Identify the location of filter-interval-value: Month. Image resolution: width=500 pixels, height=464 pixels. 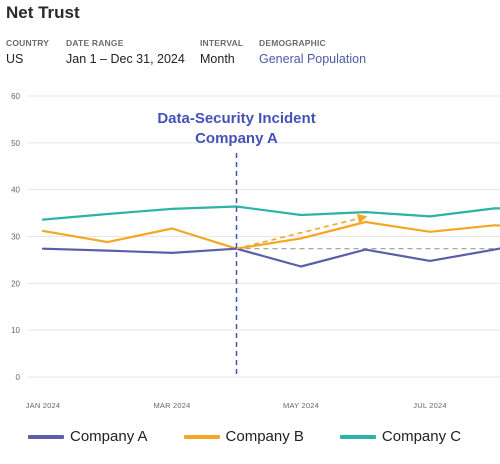
(217, 59).